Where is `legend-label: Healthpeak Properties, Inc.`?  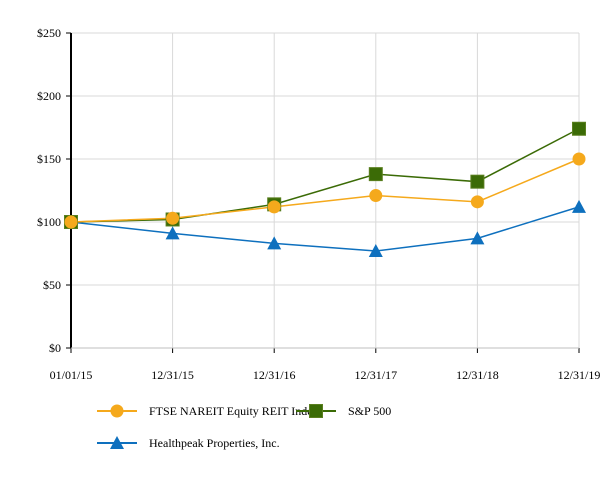 legend-label: Healthpeak Properties, Inc. is located at coordinates (214, 443).